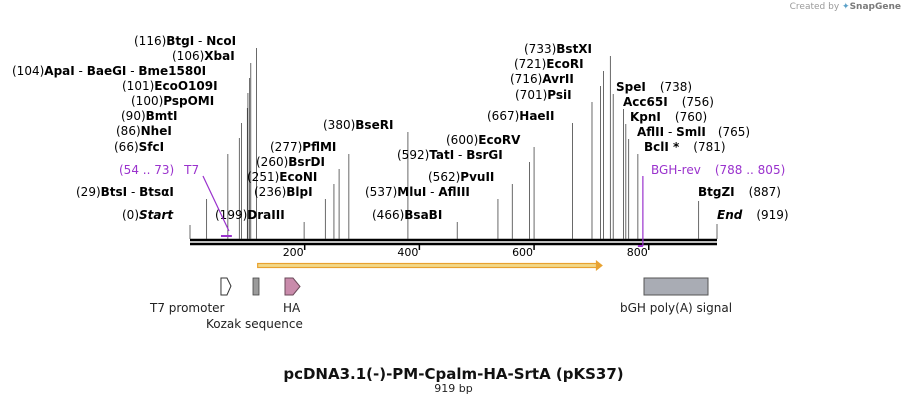 This screenshot has width=907, height=405. Describe the element at coordinates (691, 132) in the screenshot. I see `enzyme-name: SmlI` at that location.